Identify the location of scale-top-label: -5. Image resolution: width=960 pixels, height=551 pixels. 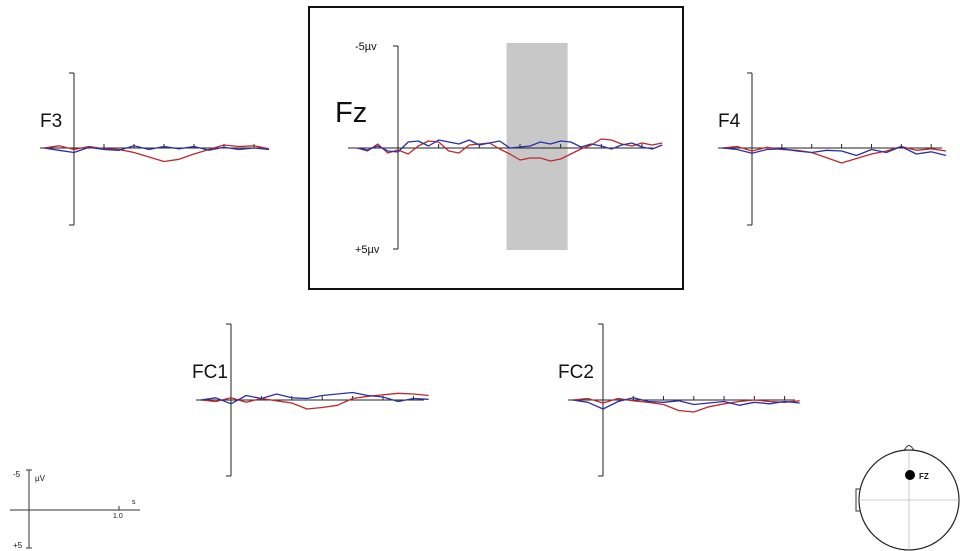
(17, 474).